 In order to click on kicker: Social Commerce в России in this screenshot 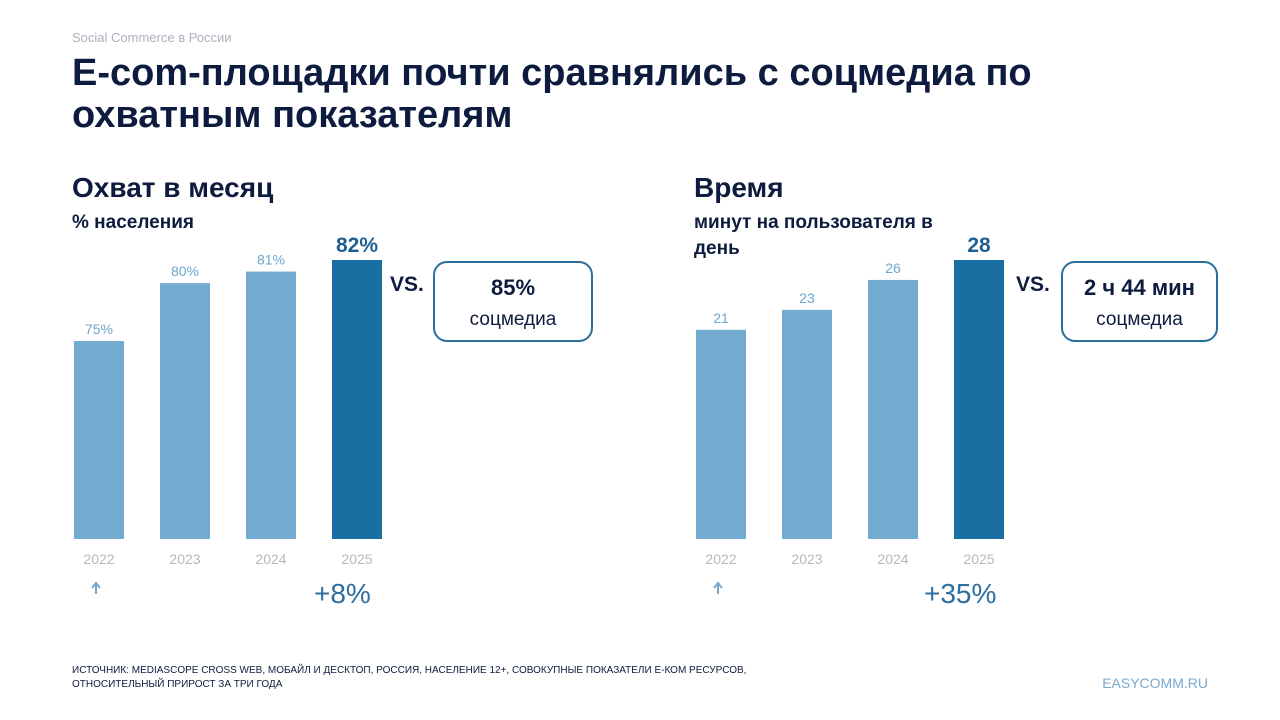, I will do `click(152, 37)`.